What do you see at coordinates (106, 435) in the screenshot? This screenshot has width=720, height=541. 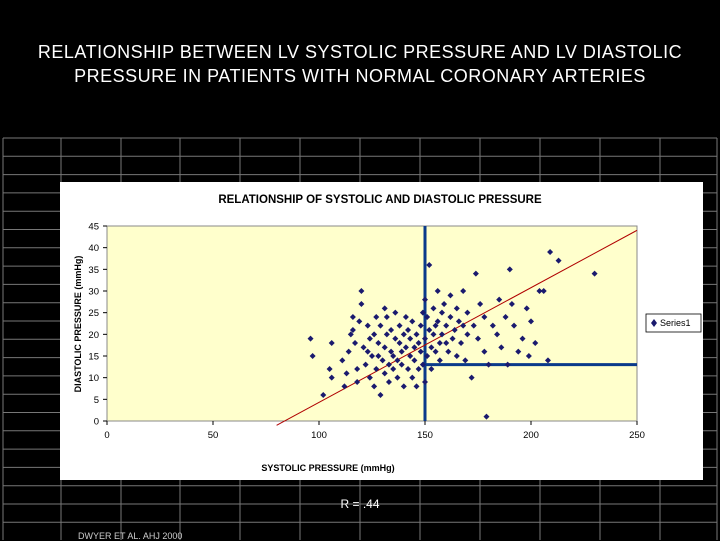 I see `x-tick-label: 0` at bounding box center [106, 435].